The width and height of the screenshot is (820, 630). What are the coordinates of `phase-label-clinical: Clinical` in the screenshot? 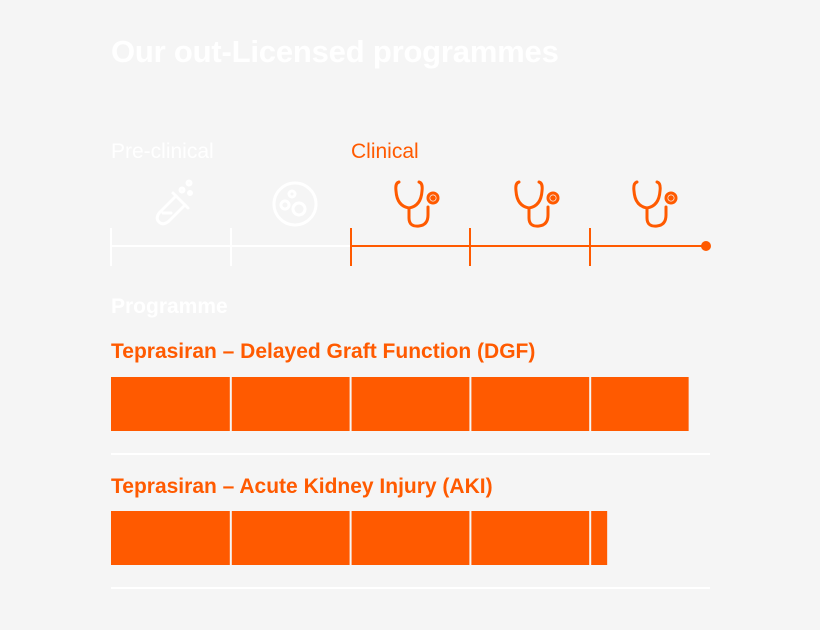 It's located at (385, 151).